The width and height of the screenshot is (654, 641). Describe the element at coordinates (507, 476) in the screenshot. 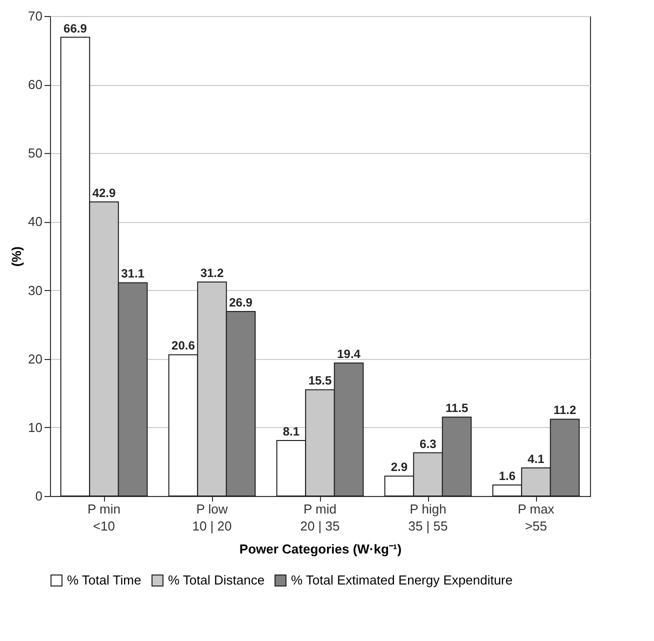

I see `data-label: 1.6` at that location.